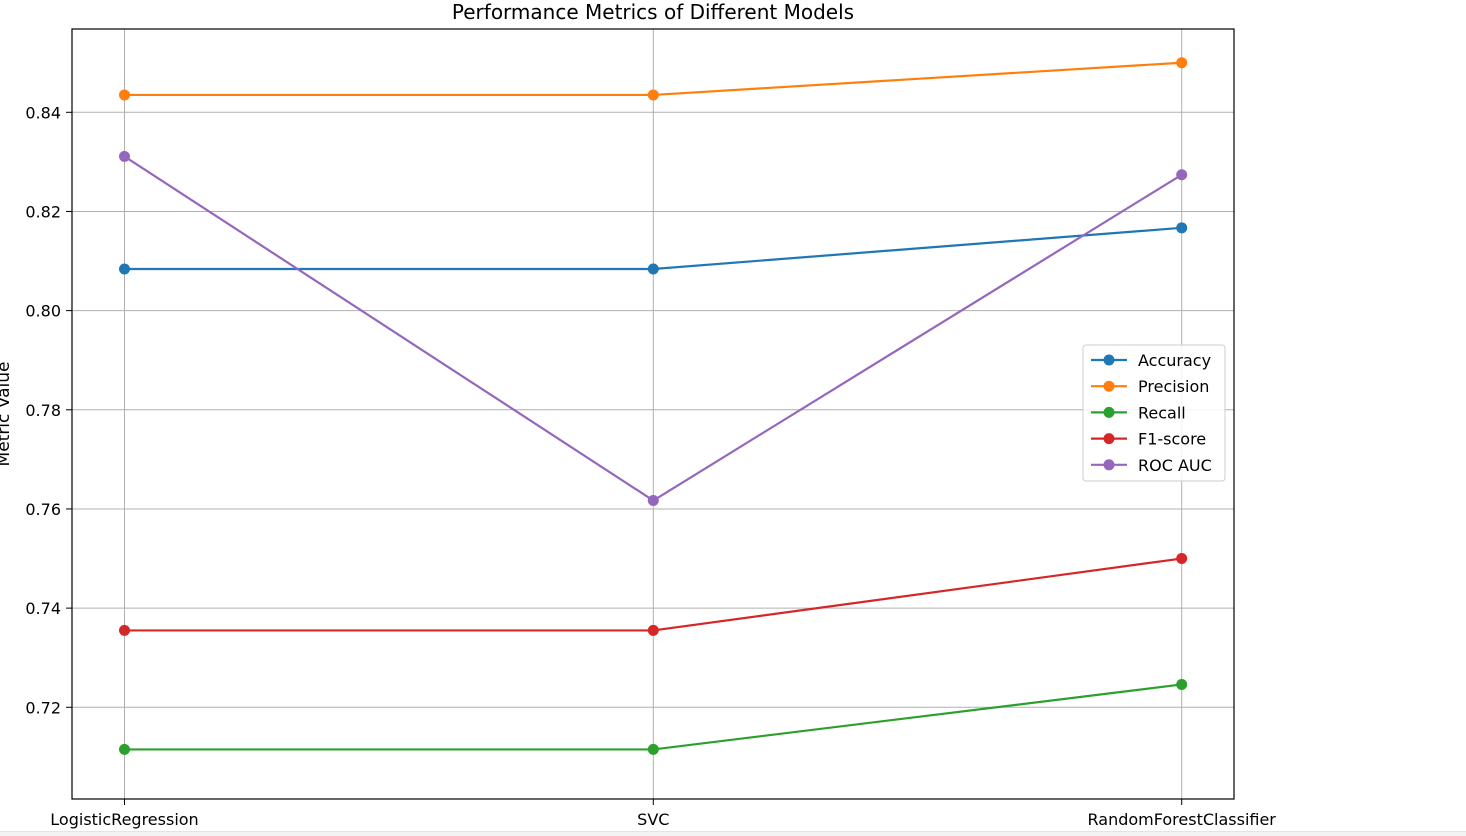 Image resolution: width=1466 pixels, height=836 pixels. What do you see at coordinates (43, 311) in the screenshot?
I see `y-tick-label: 0.80` at bounding box center [43, 311].